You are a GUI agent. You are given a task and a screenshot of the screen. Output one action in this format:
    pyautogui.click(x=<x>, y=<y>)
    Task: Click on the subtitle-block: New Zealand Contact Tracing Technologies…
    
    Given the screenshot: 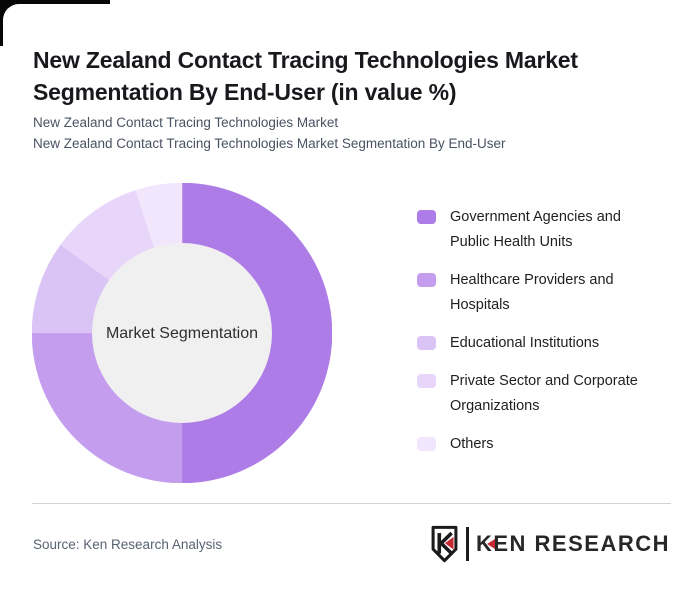 What is the action you would take?
    pyautogui.click(x=353, y=133)
    